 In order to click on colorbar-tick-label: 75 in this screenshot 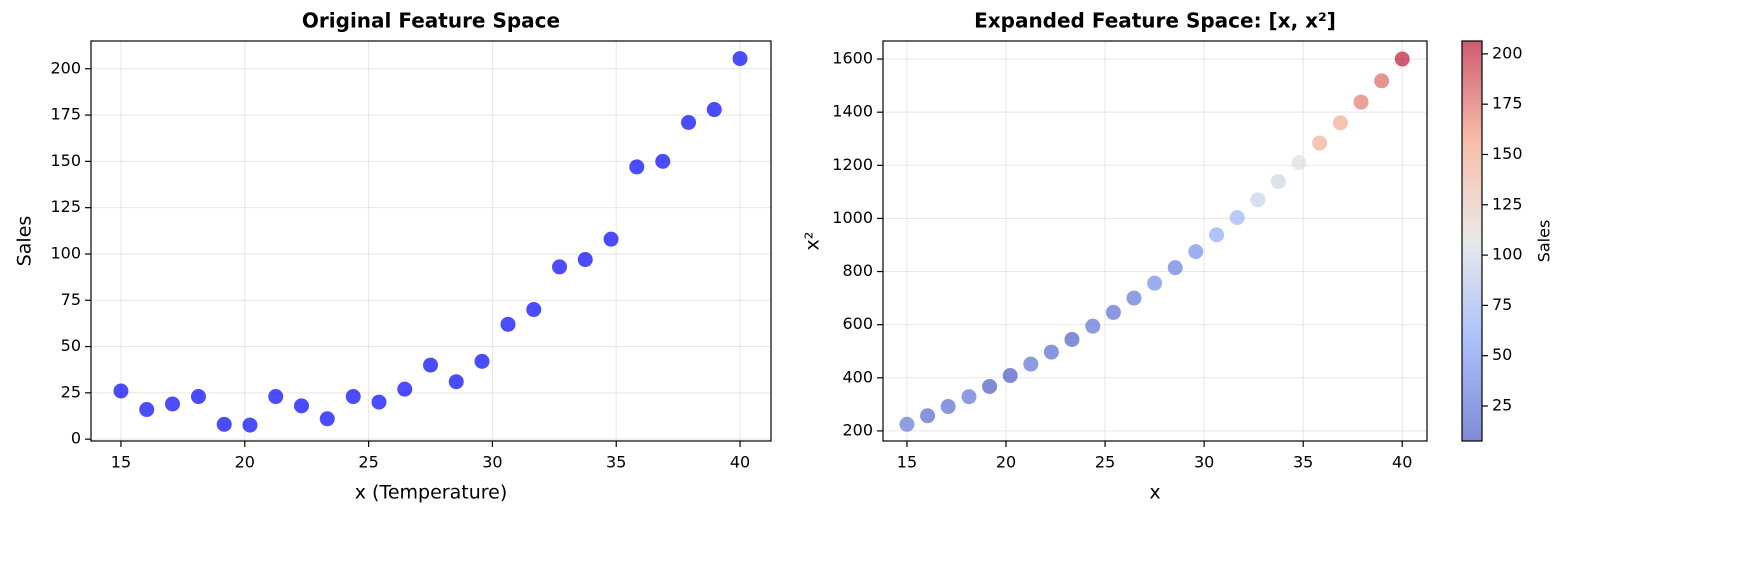, I will do `click(1502, 304)`.